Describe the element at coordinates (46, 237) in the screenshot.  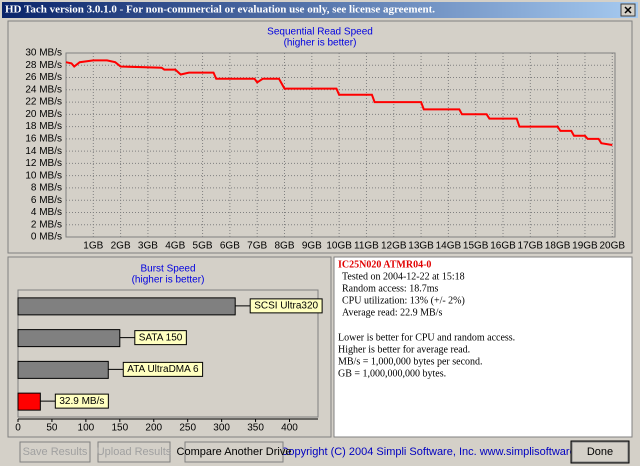
I see `y-tick-label: 0 MB/s` at that location.